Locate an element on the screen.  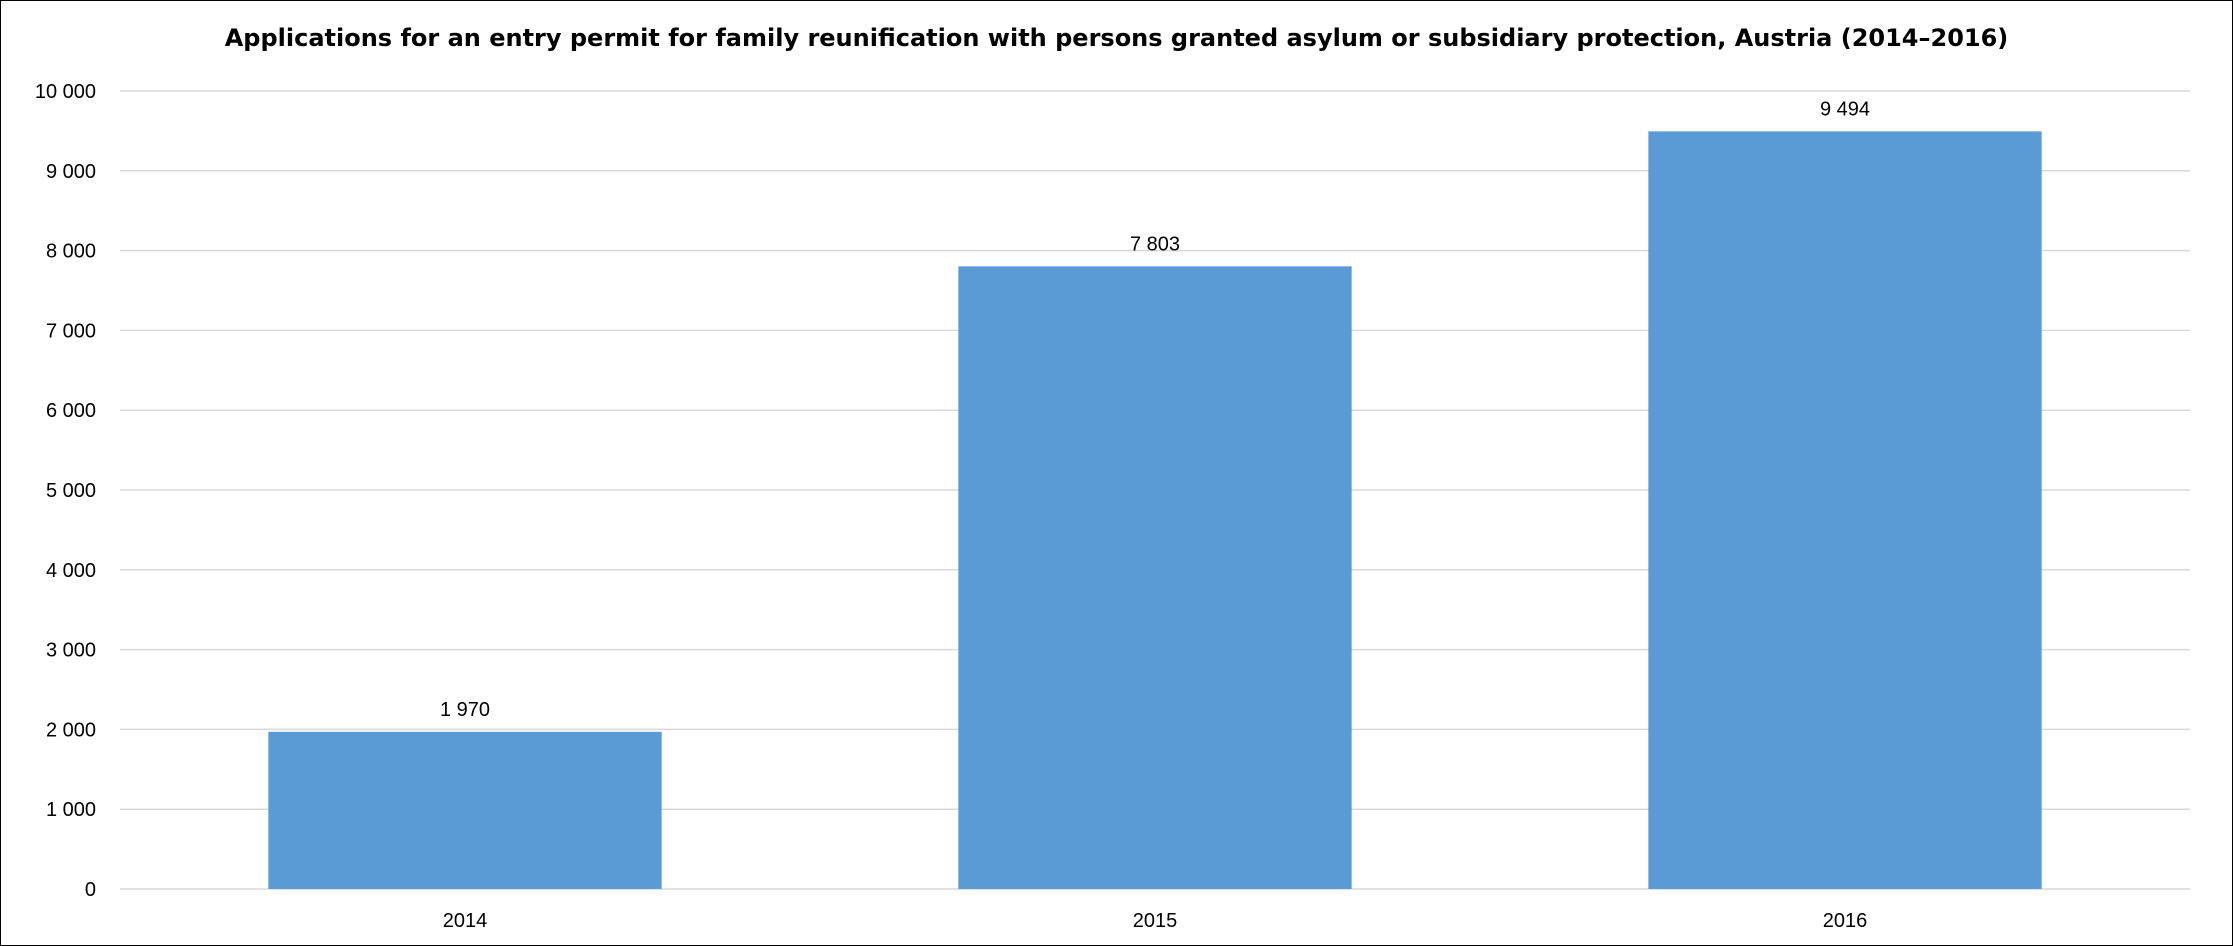
x-category-label: 2015 is located at coordinates (1155, 921).